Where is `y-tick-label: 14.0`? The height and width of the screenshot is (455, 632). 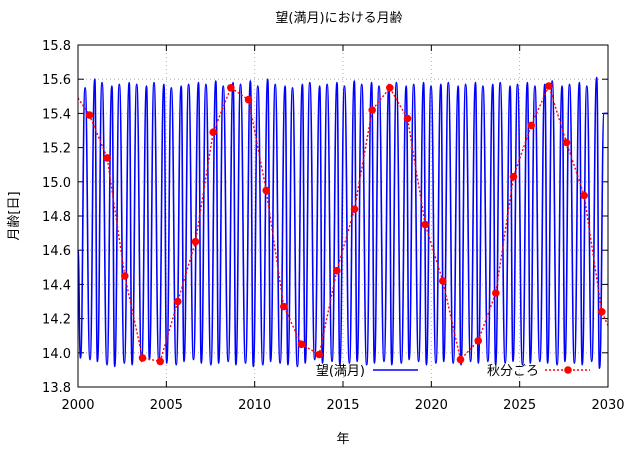 y-tick-label: 14.0 is located at coordinates (56, 354).